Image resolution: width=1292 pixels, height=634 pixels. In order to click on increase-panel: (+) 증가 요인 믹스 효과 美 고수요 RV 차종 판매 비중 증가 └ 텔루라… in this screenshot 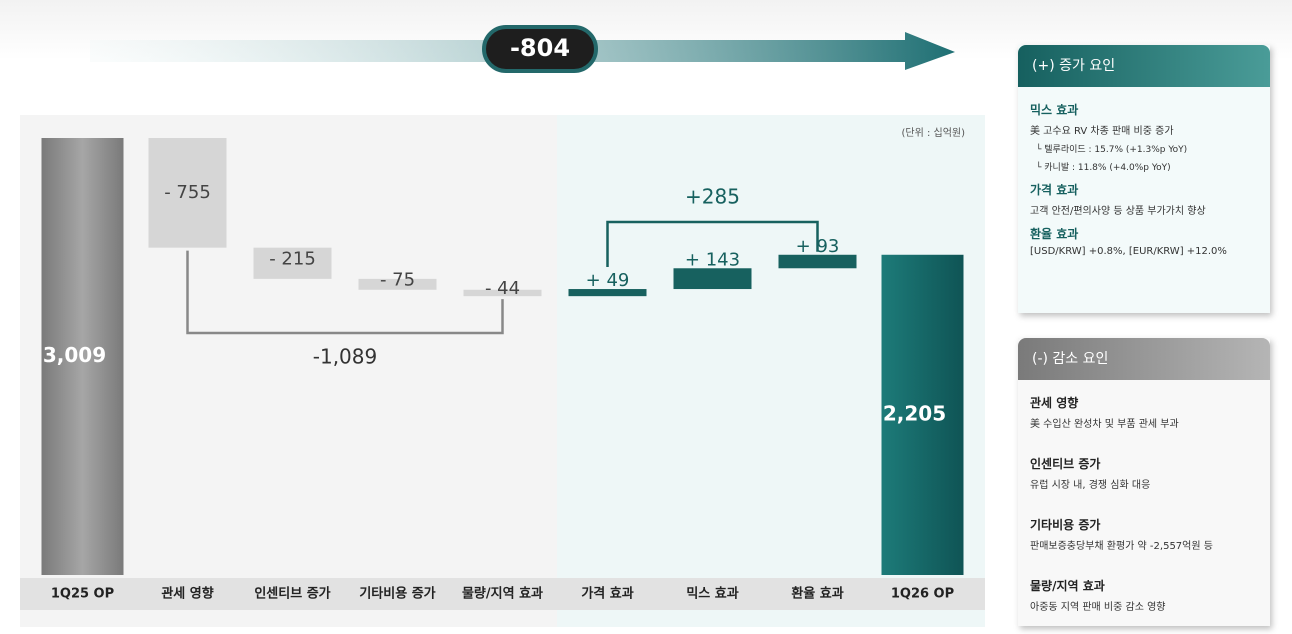, I will do `click(1144, 179)`.